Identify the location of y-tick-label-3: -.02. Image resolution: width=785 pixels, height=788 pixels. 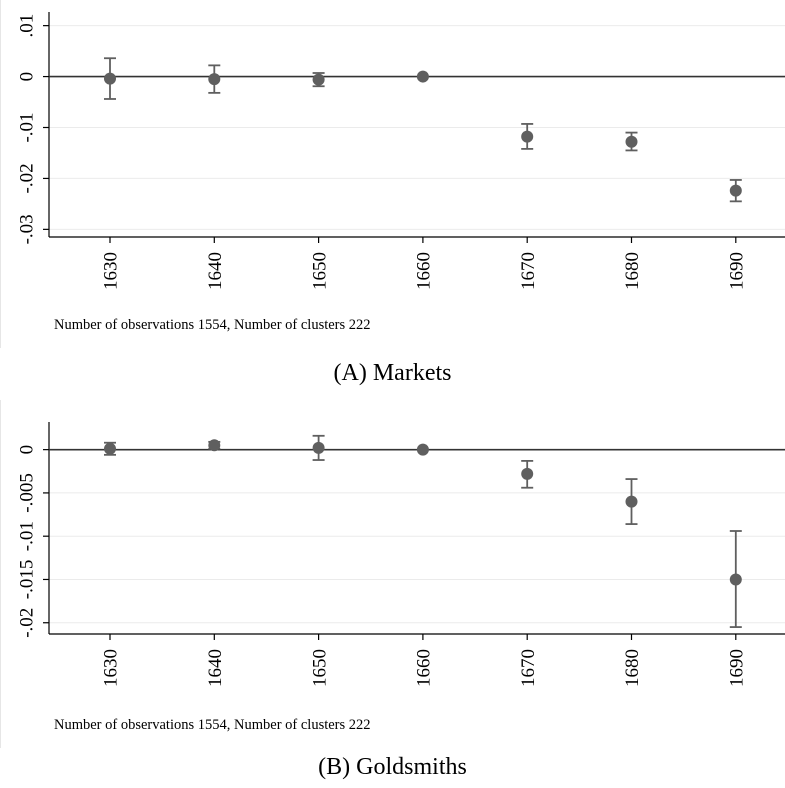
(27, 178).